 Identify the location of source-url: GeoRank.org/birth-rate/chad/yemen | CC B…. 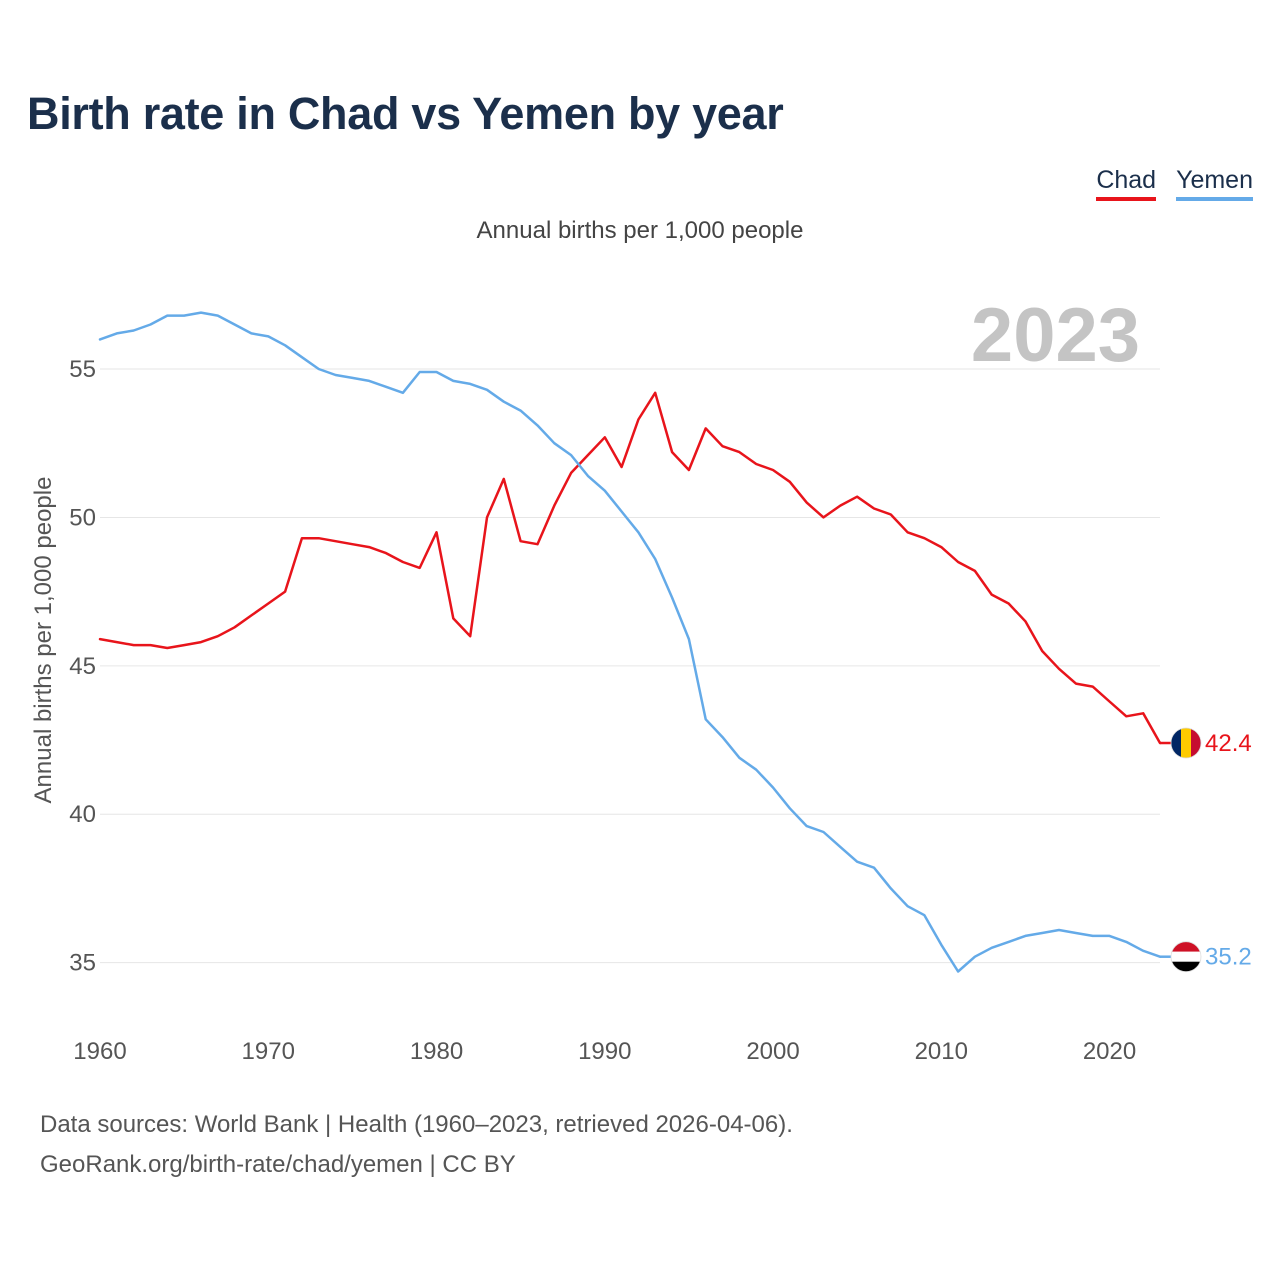
(278, 1164).